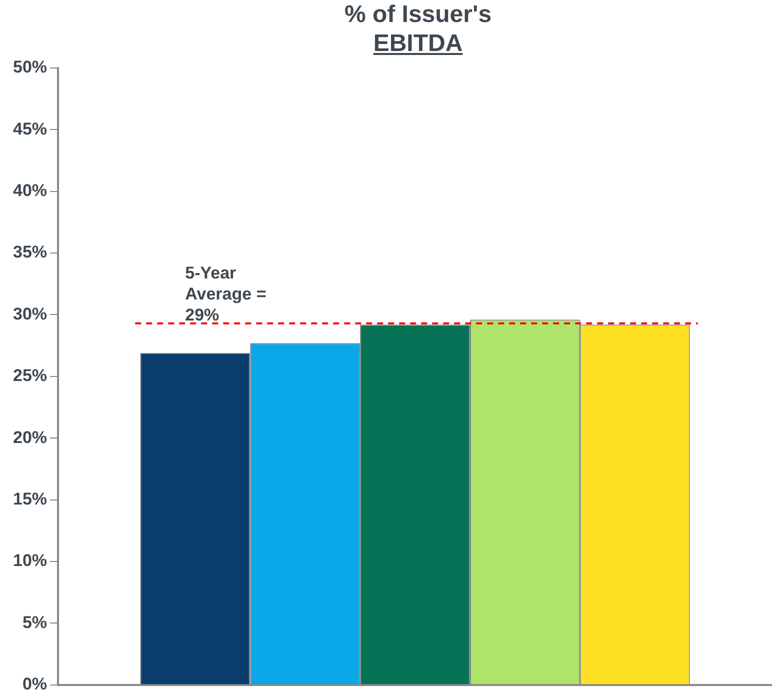 This screenshot has width=772, height=698. Describe the element at coordinates (418, 29) in the screenshot. I see `chart-title: % of Issuer's EBITDA` at that location.